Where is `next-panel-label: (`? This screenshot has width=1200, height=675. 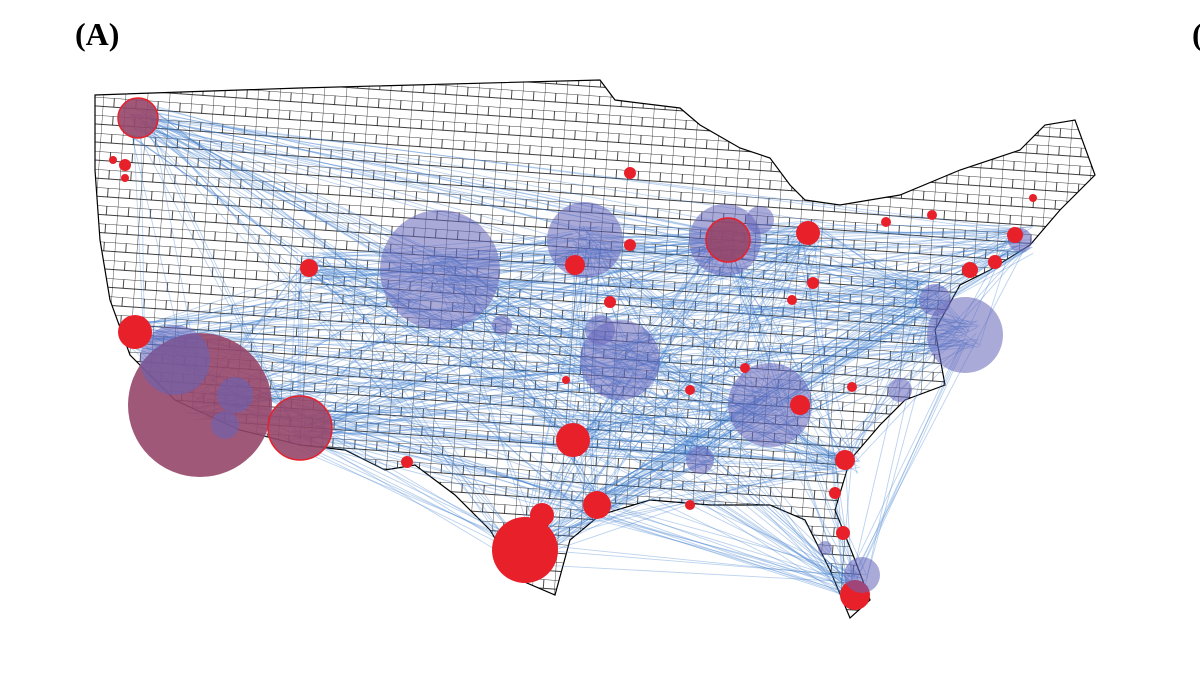 next-panel-label: ( is located at coordinates (1196, 34).